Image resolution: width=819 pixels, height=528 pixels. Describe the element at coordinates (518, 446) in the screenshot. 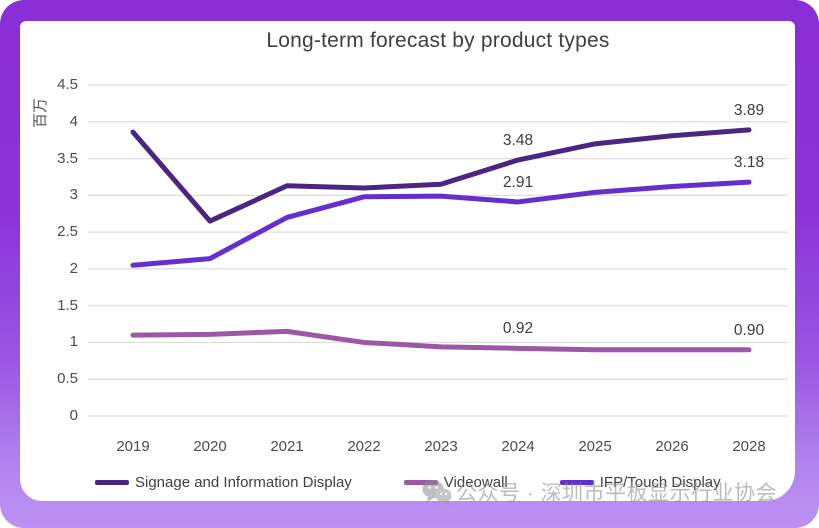

I see `x-tick-label: 2024` at that location.